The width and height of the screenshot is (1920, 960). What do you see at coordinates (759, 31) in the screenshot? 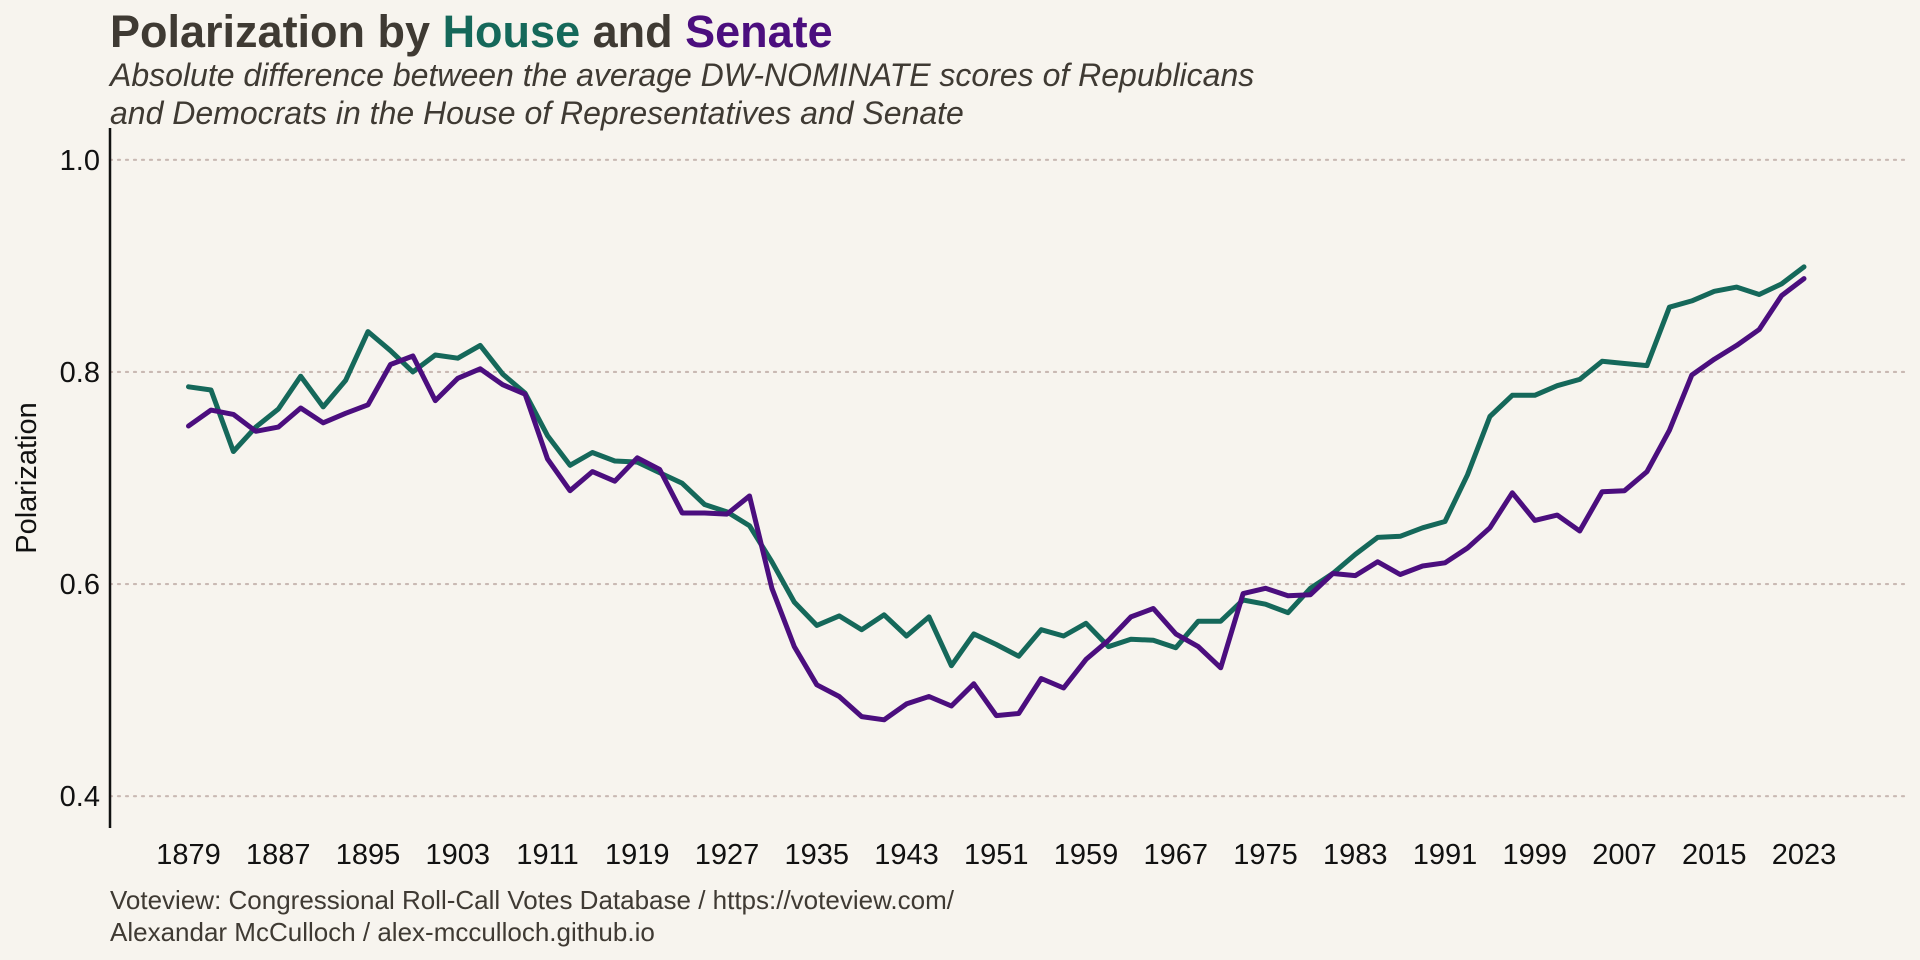
I see `title-part-4: Senate` at bounding box center [759, 31].